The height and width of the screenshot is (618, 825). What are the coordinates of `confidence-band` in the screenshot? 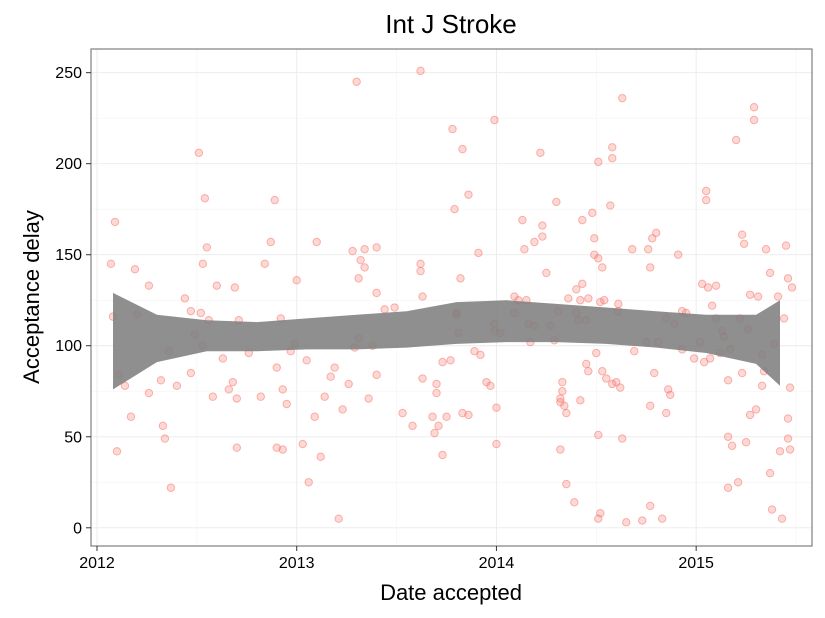 It's located at (446, 341).